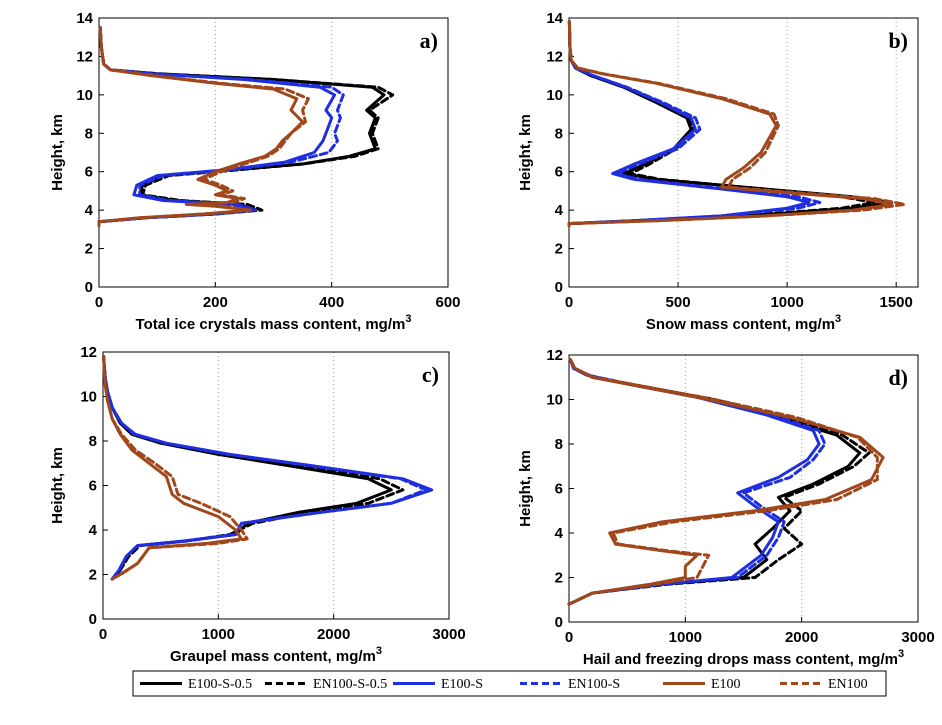 Image resolution: width=942 pixels, height=725 pixels. What do you see at coordinates (331, 302) in the screenshot?
I see `x-tick-label: 400` at bounding box center [331, 302].